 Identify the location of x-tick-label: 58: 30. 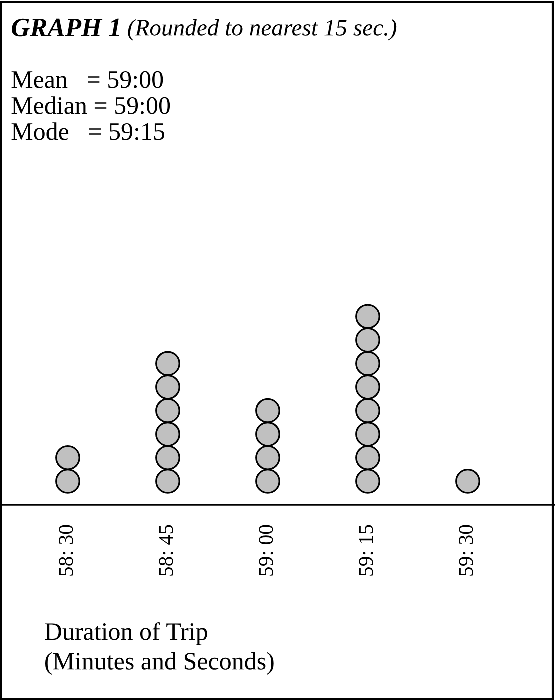
(66, 550).